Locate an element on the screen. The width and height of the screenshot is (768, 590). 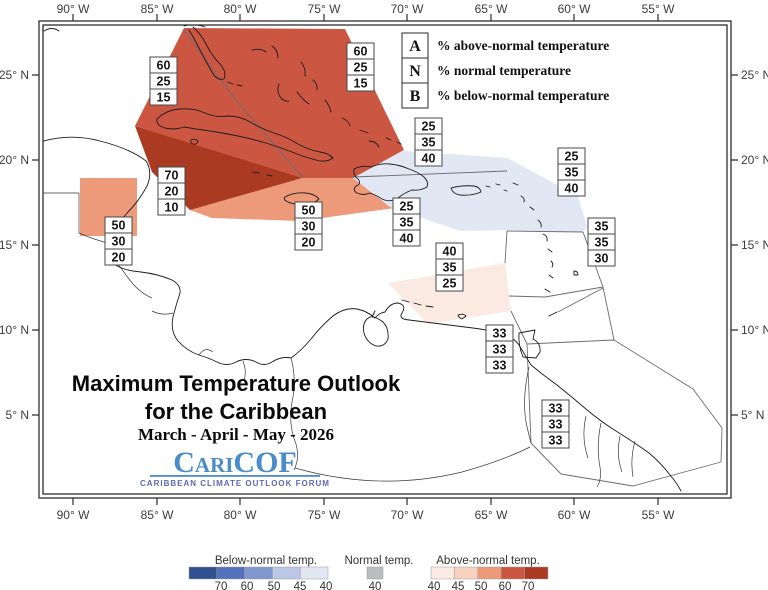
key-letter-b: B is located at coordinates (415, 96).